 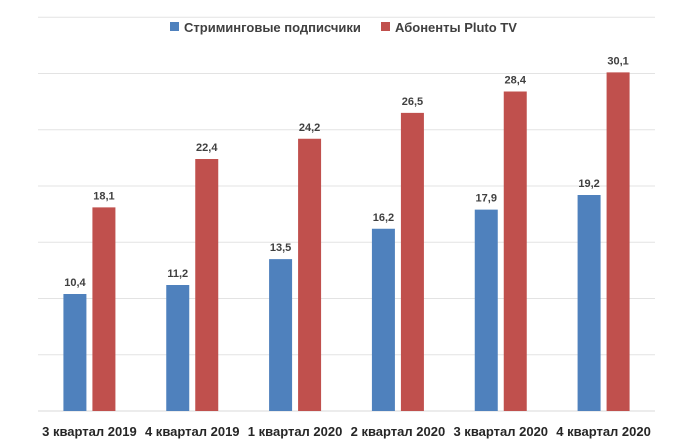 I want to click on x-tick-label: 4 квартал 2019, so click(x=192, y=431).